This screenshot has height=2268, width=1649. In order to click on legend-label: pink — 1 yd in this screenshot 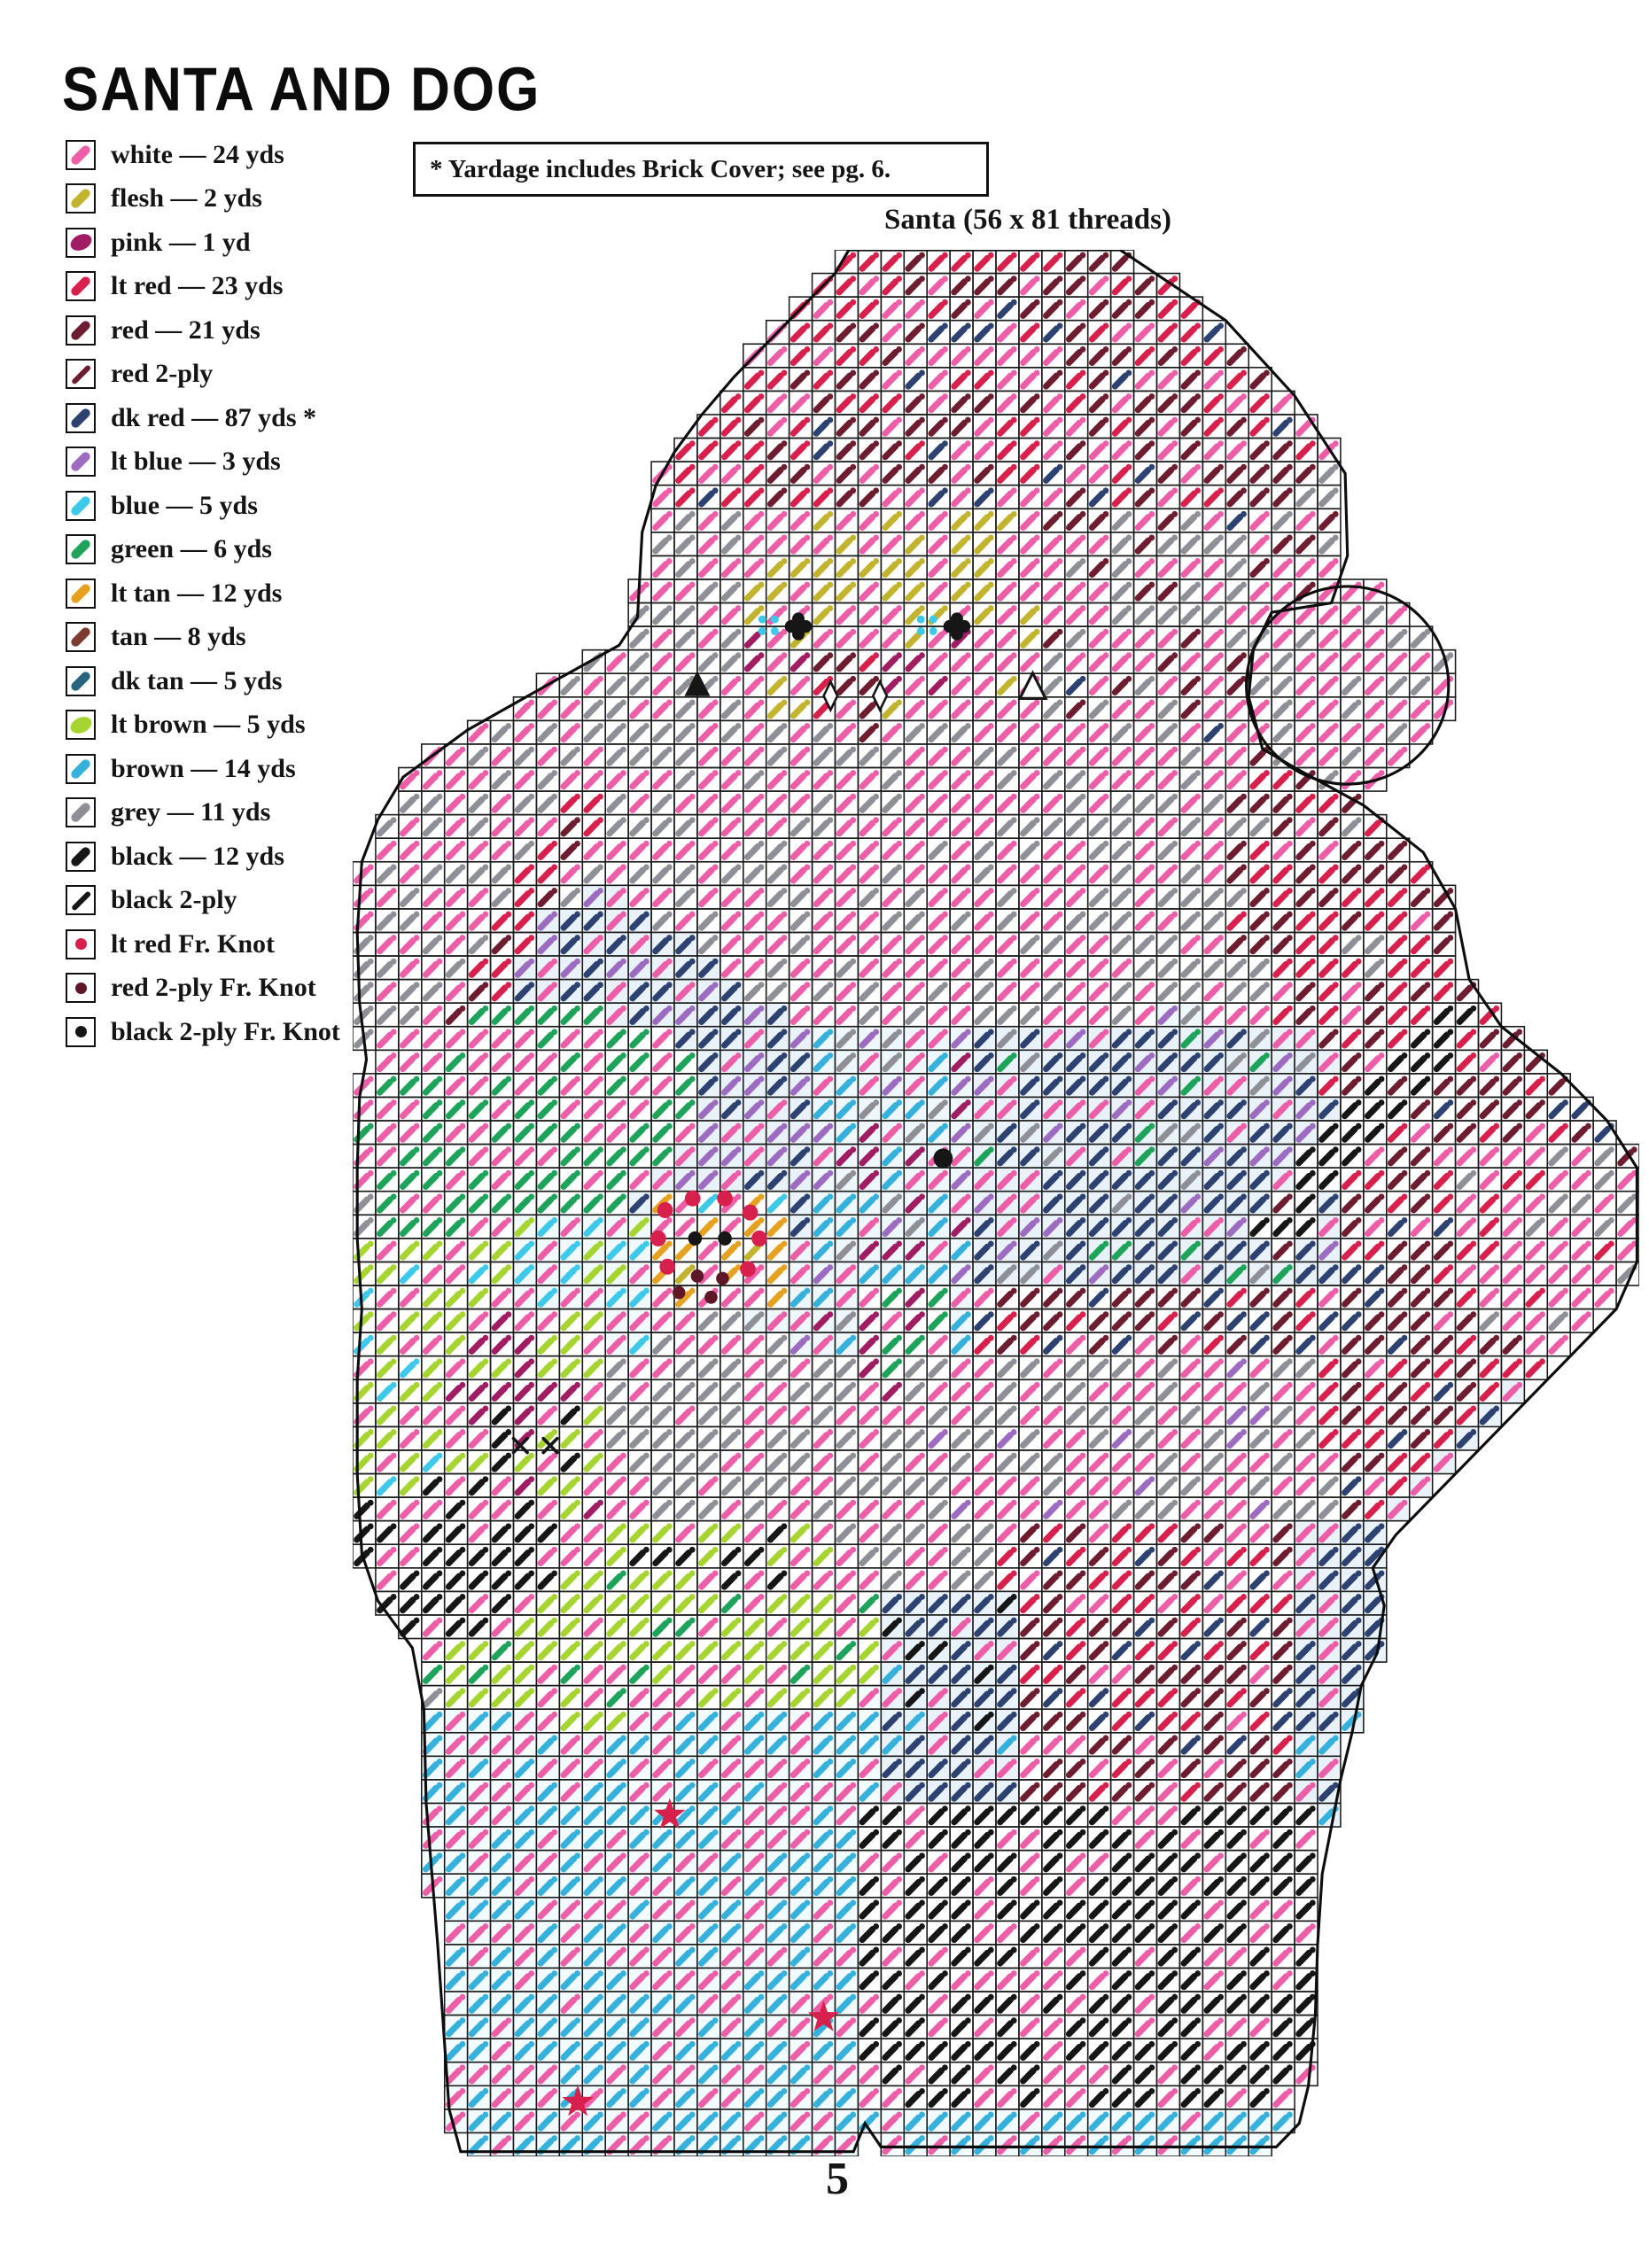, I will do `click(181, 242)`.